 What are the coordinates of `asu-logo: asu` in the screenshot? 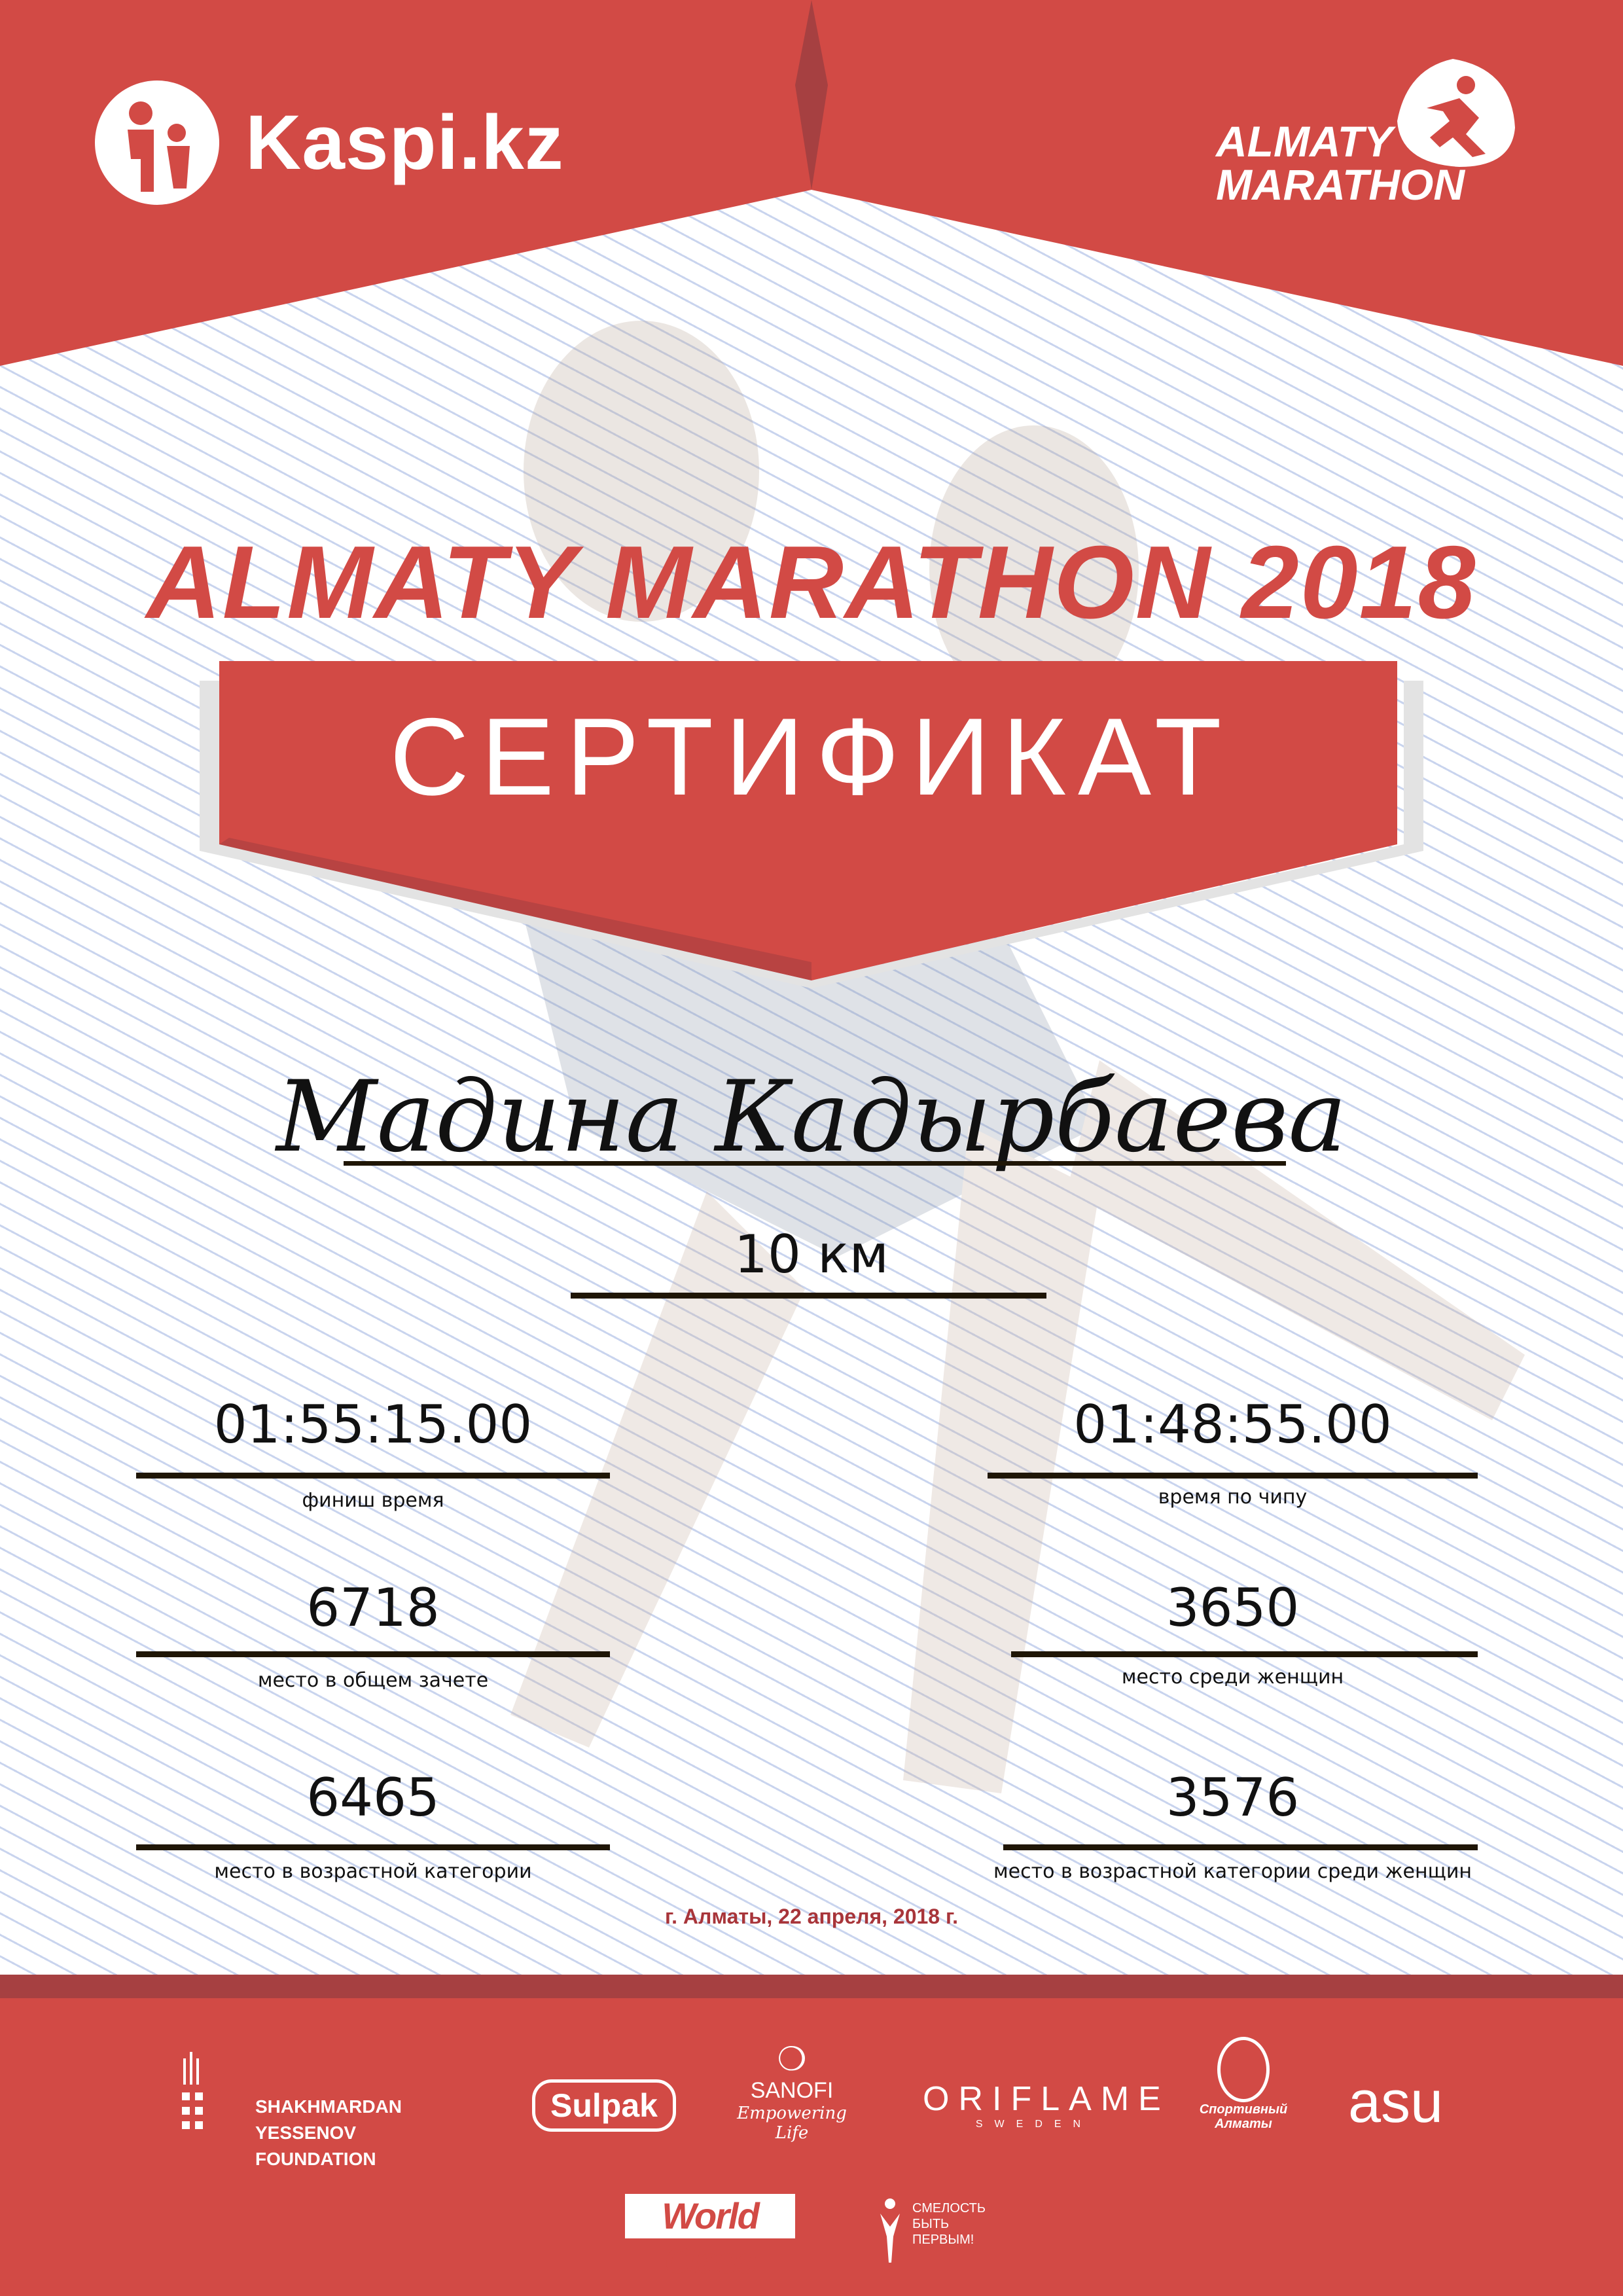 It's located at (1396, 2102).